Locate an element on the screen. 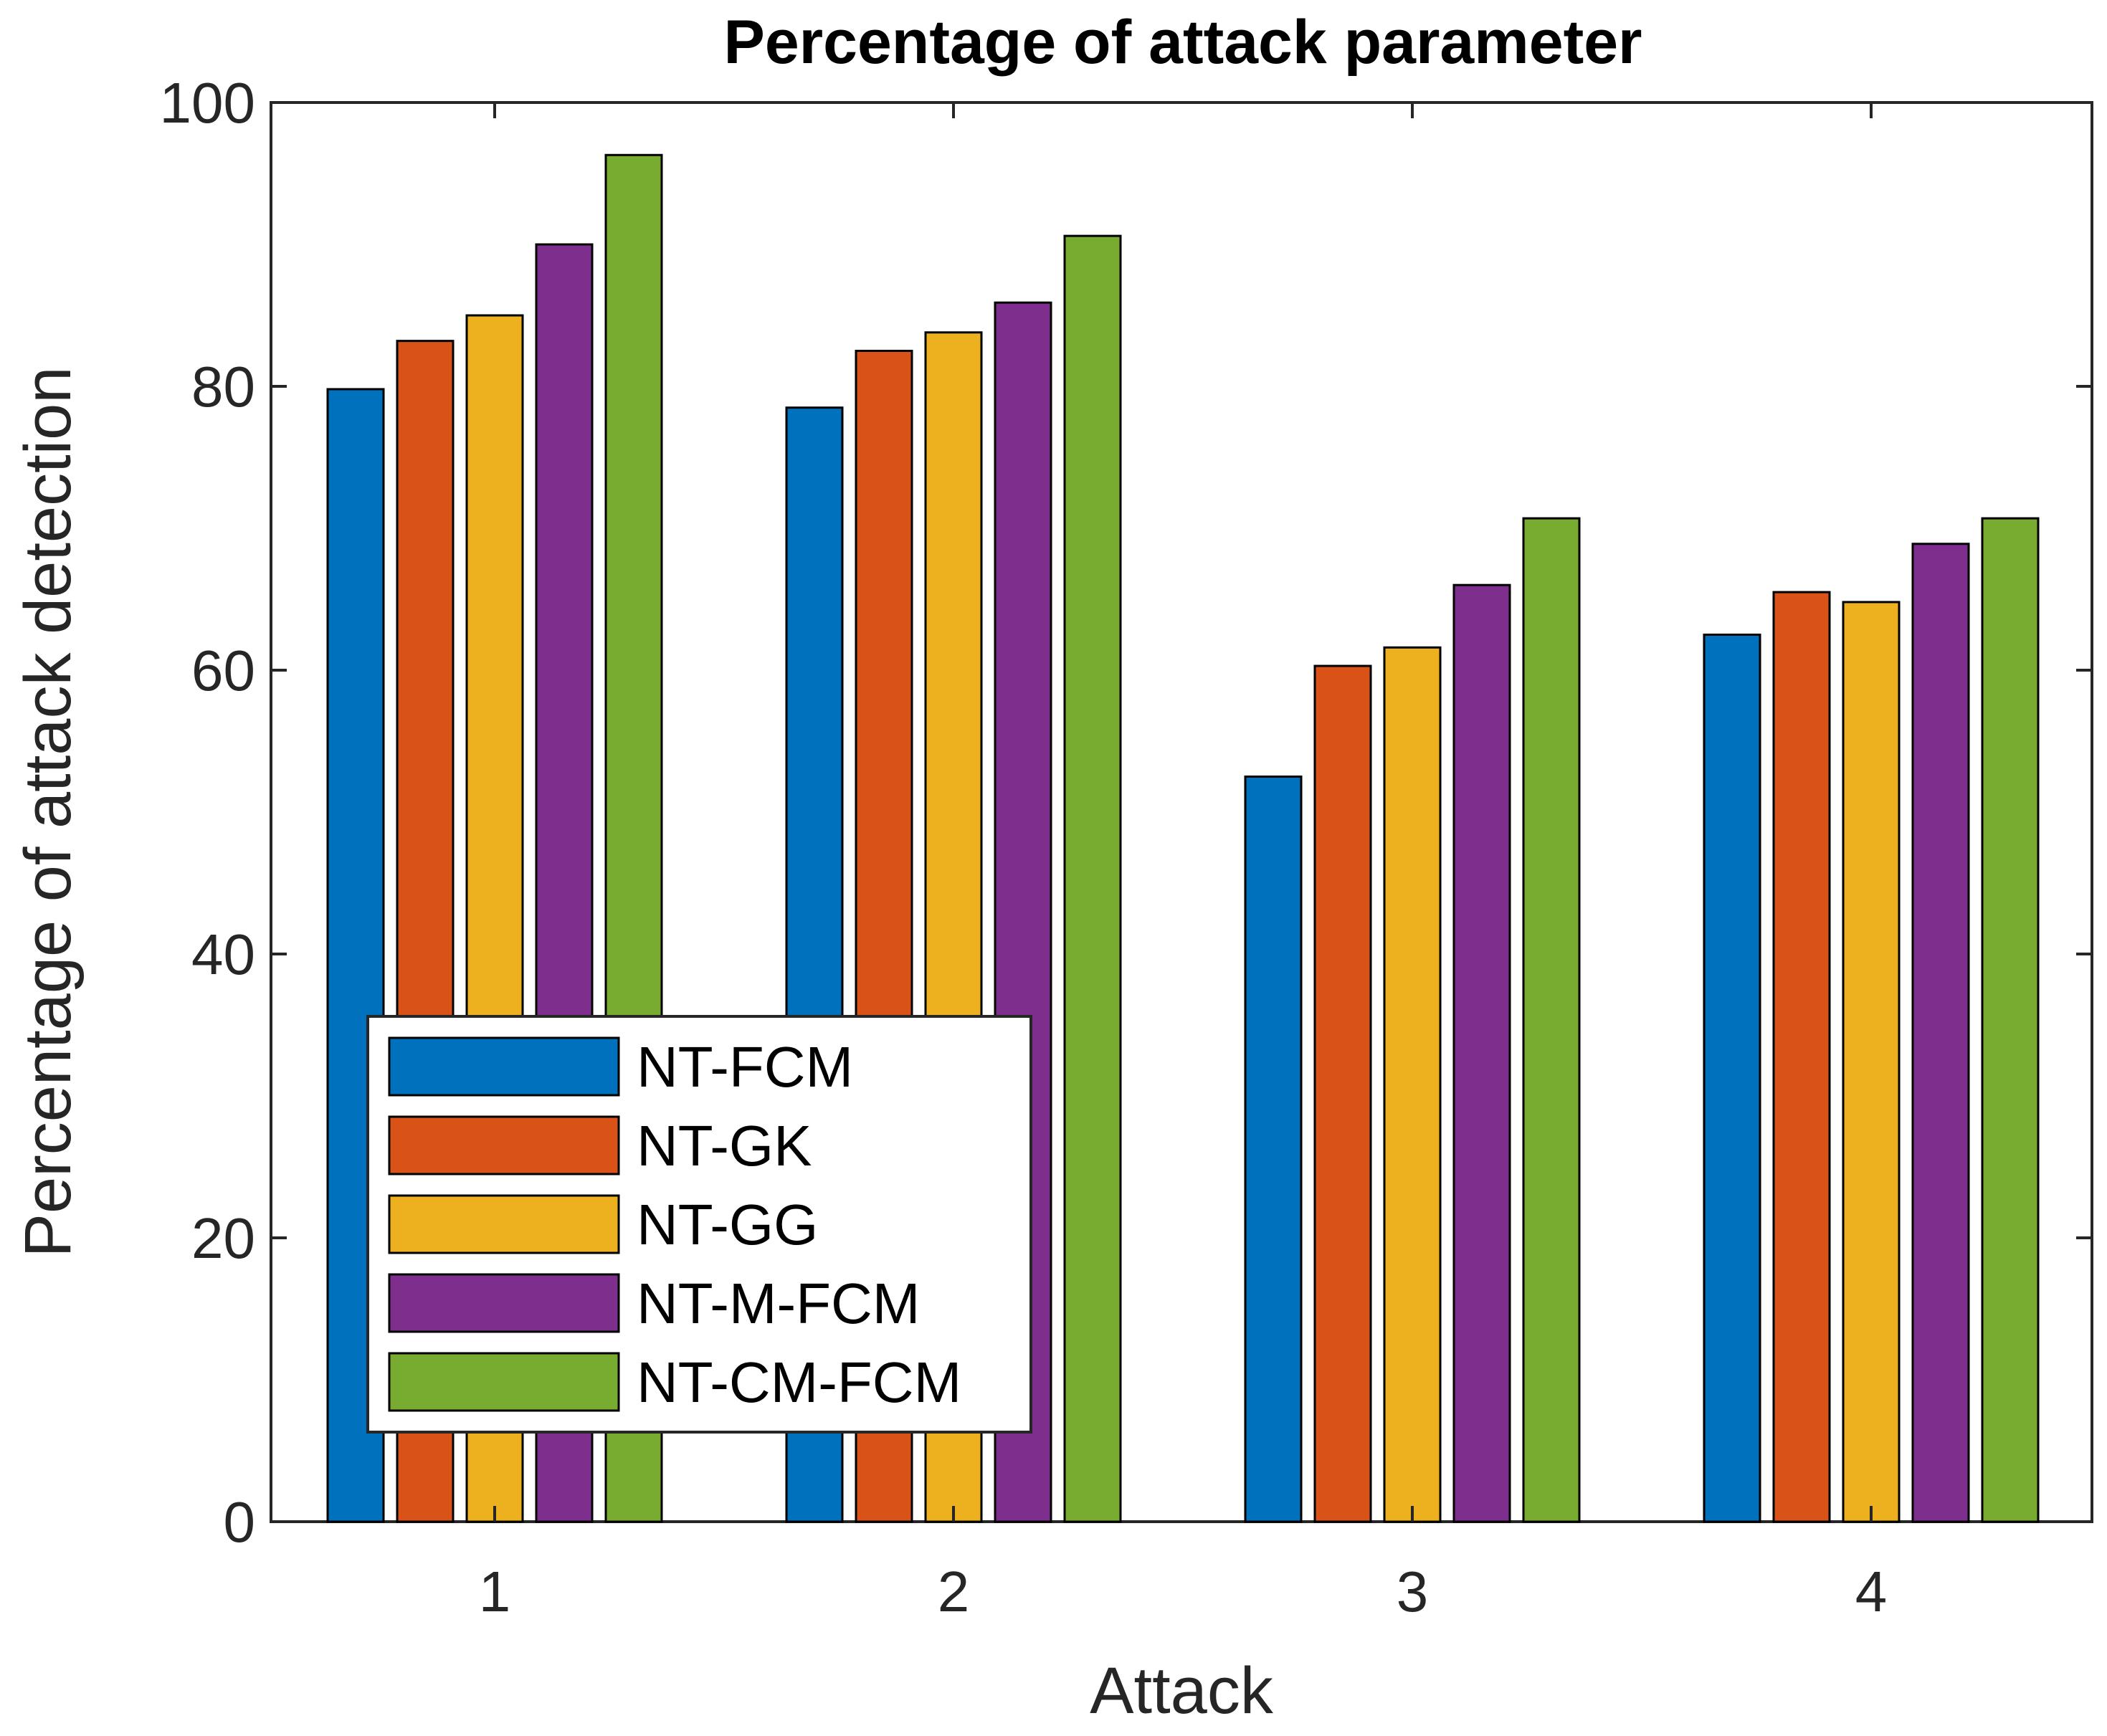 The width and height of the screenshot is (2107, 1736). y-axis-label: Percentage of attack detection is located at coordinates (48, 812).